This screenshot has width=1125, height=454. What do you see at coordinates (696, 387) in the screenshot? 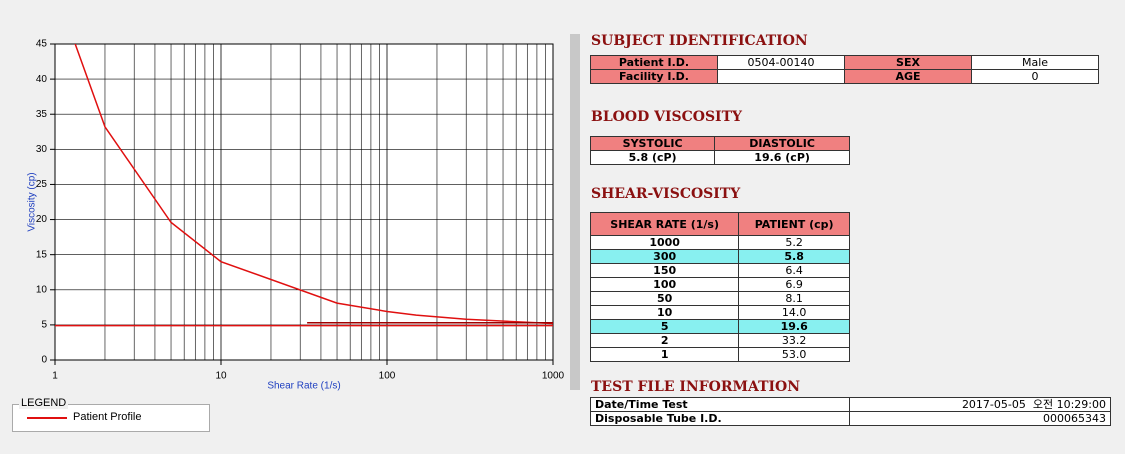
I see `section-title: TEST FILE INFORMATION` at bounding box center [696, 387].